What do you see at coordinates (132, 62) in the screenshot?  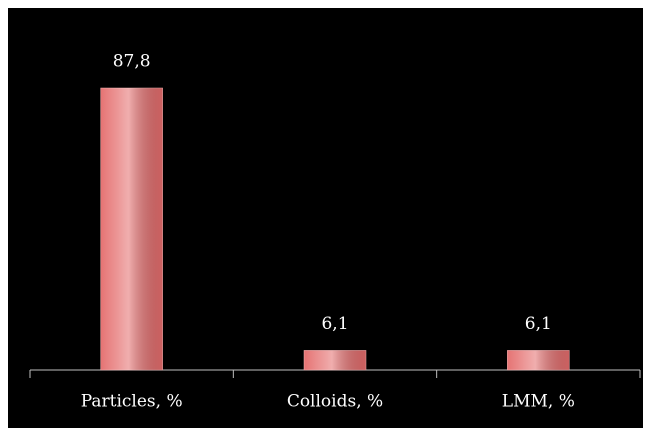 I see `data-label: 87,8` at bounding box center [132, 62].